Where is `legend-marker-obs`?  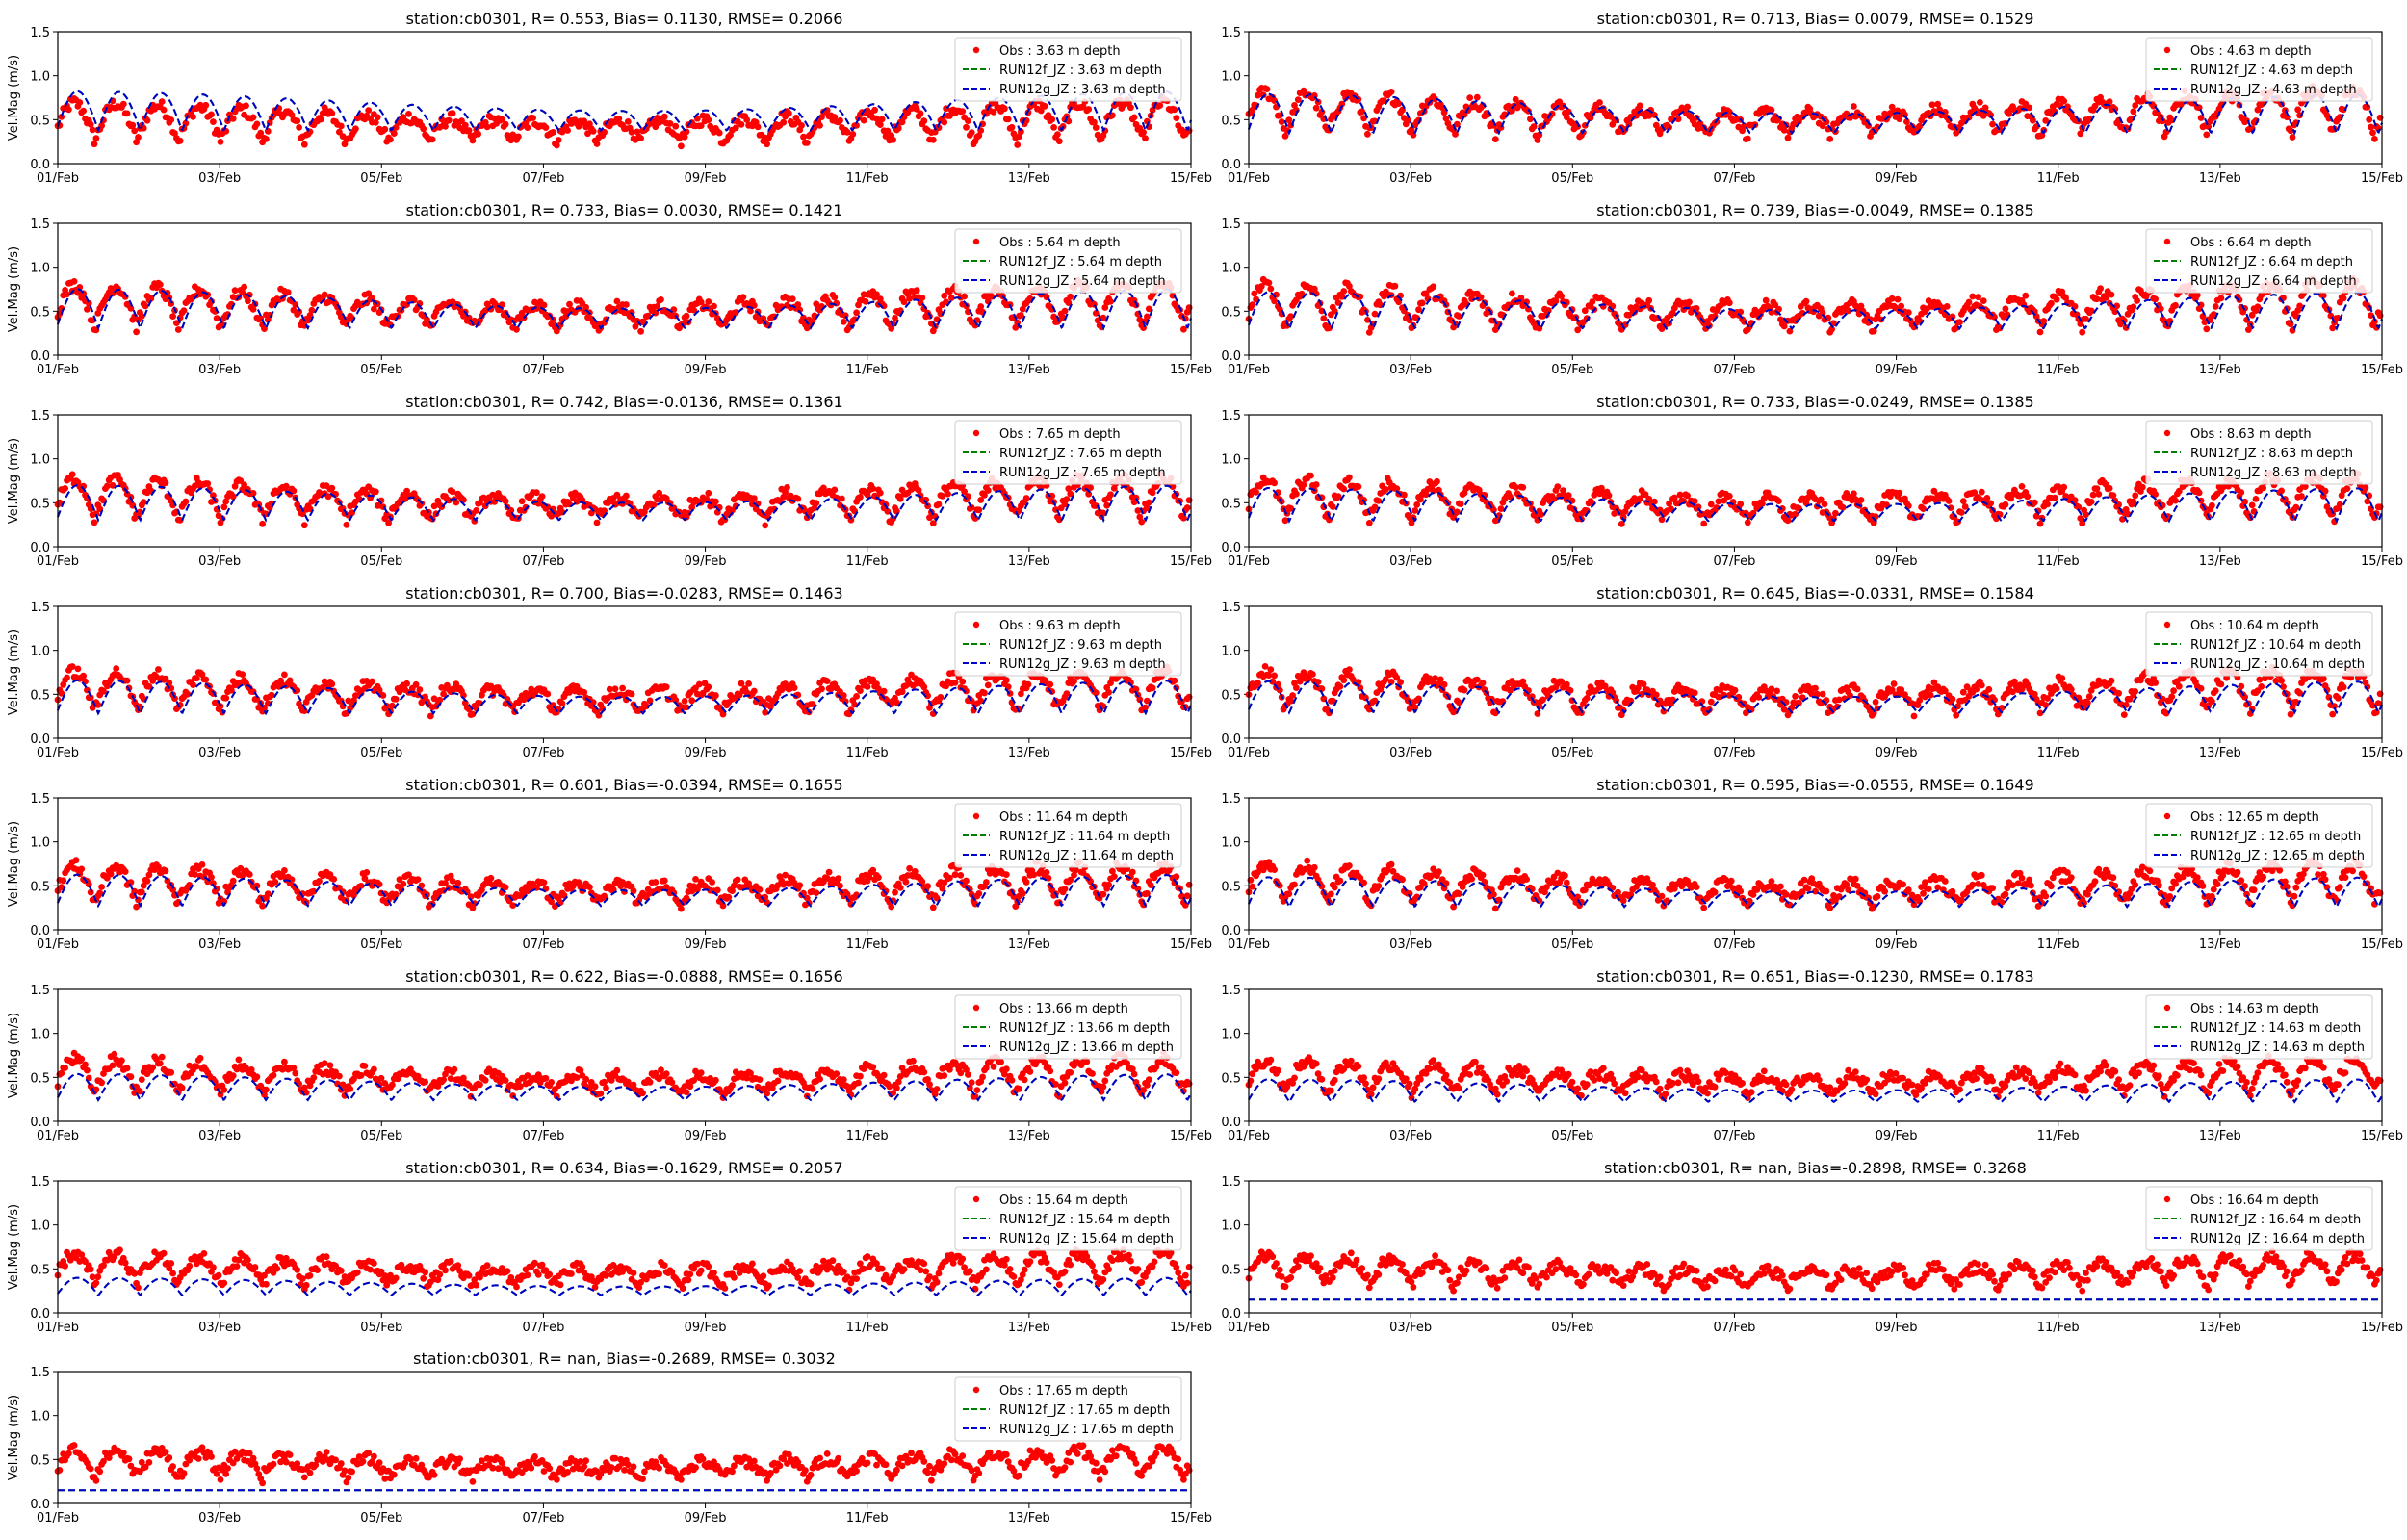
legend-marker-obs is located at coordinates (2167, 433).